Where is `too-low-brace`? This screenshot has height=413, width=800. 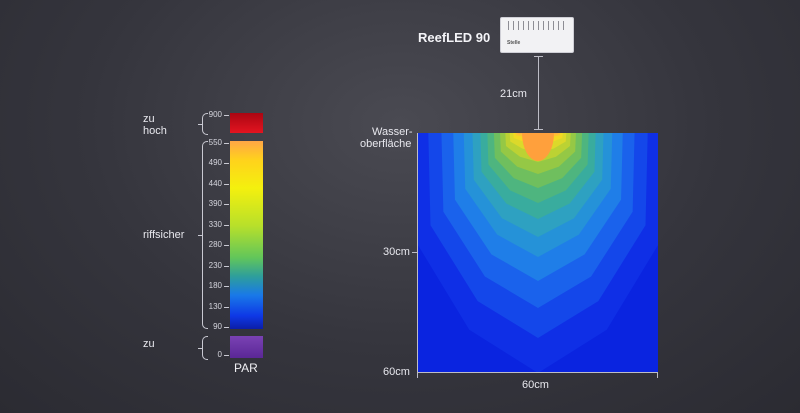 too-low-brace is located at coordinates (203, 348).